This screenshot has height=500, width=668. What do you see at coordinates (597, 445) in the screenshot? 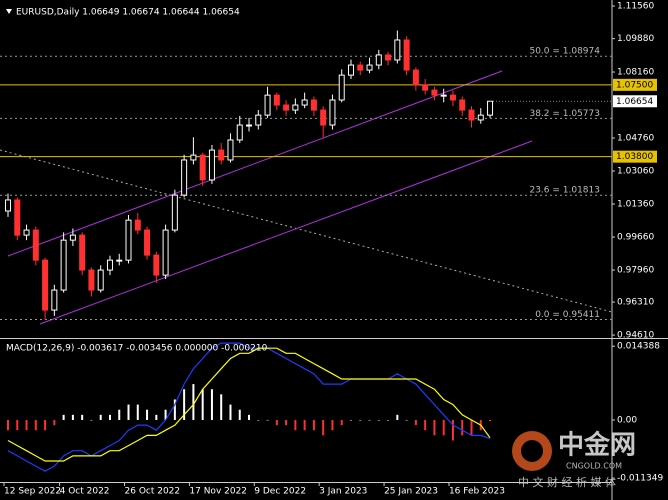
I see `logo-text: 中金网` at bounding box center [597, 445].